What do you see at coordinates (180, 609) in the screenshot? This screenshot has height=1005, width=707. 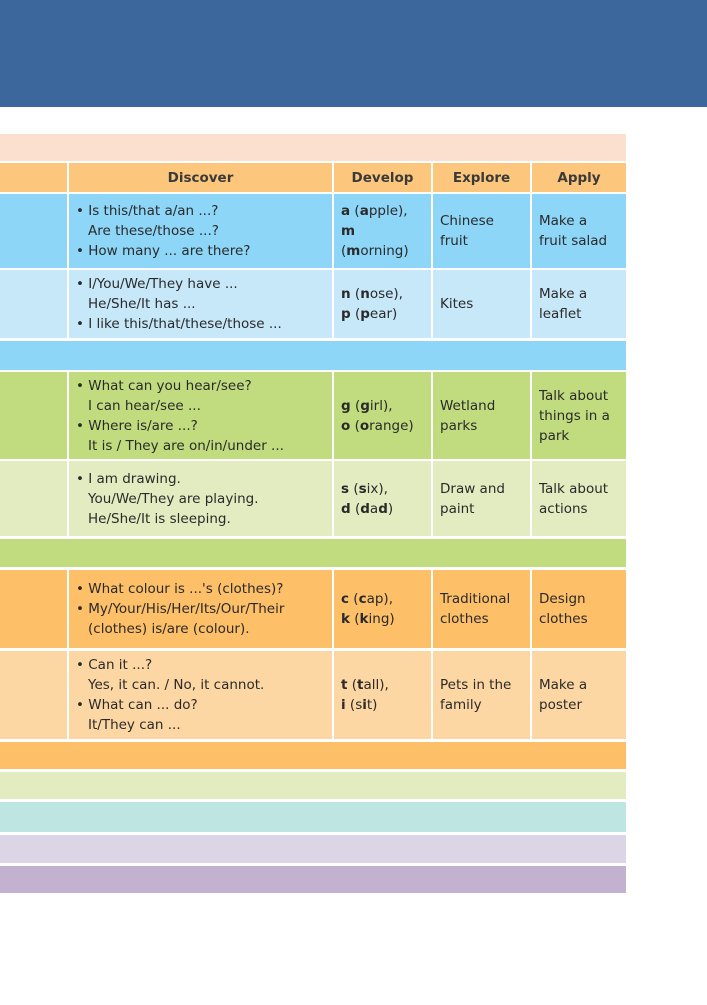 I see `discover-line: • My/Your/His/Her/Its/Our/Their` at bounding box center [180, 609].